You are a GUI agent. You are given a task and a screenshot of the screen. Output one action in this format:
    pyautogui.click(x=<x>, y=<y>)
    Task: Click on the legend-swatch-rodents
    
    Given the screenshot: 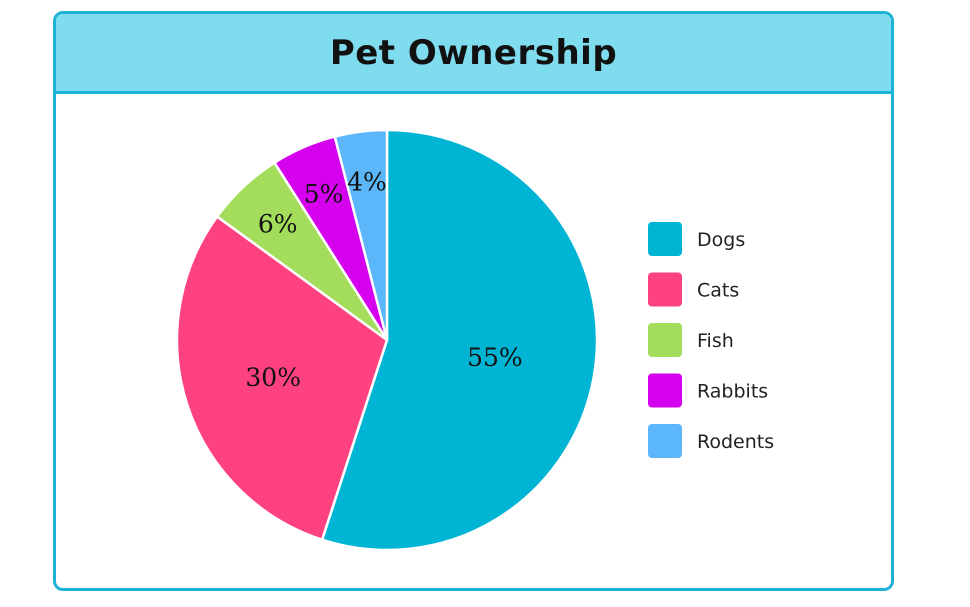 What is the action you would take?
    pyautogui.click(x=665, y=441)
    